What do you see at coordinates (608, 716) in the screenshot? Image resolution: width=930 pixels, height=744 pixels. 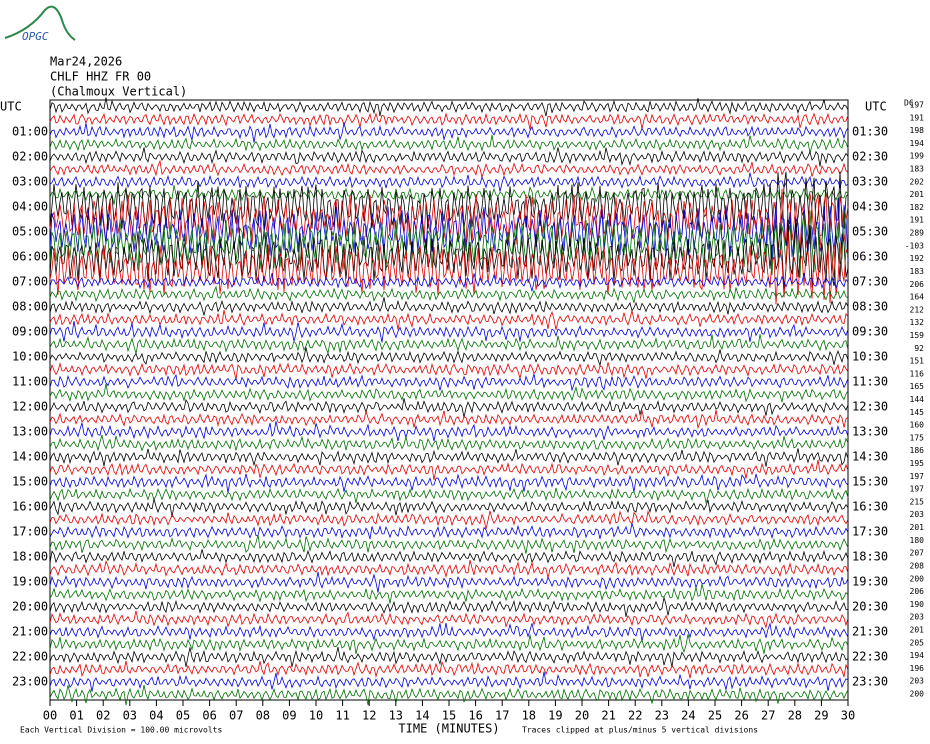 I see `x-tick-label: 21` at bounding box center [608, 716].